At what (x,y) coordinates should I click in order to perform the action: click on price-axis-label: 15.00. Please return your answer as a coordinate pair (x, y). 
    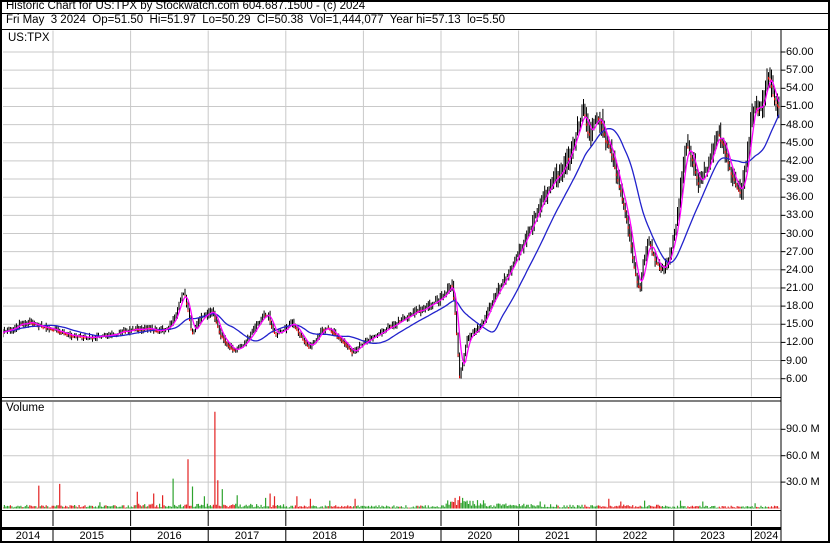
    Looking at the image, I should click on (800, 324).